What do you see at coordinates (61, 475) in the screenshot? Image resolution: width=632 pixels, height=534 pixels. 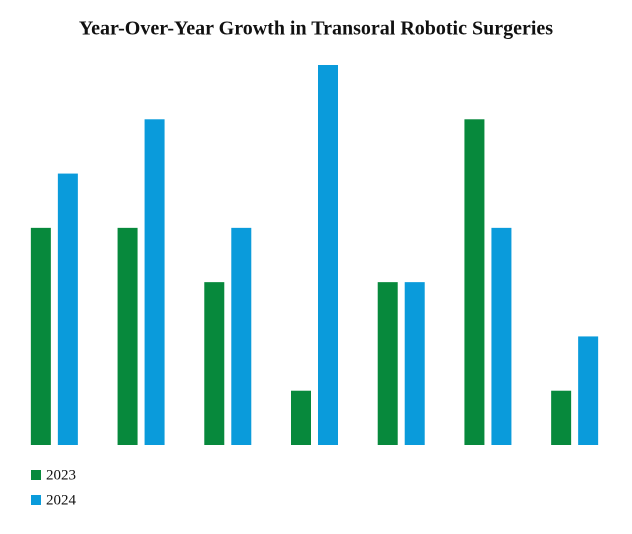 I see `legend-label: 2023` at bounding box center [61, 475].